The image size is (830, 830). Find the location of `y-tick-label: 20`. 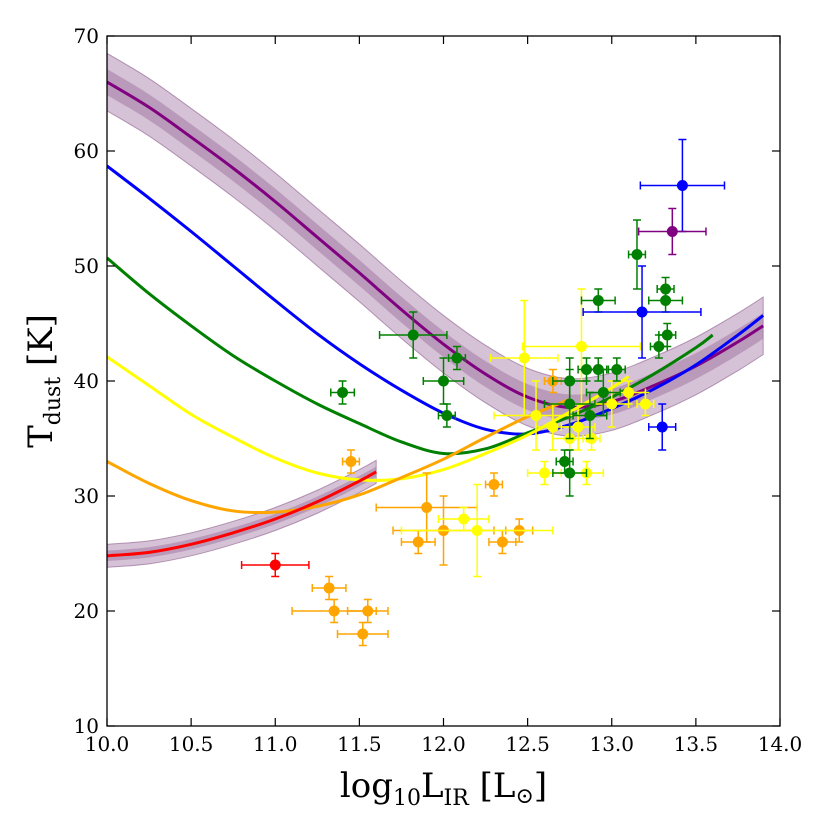

y-tick-label: 20 is located at coordinates (86, 611).